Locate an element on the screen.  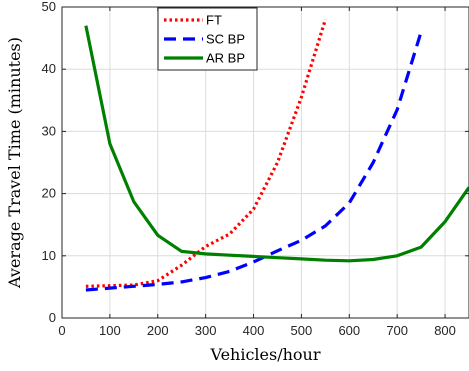
x-tick-label: 700 is located at coordinates (397, 330).